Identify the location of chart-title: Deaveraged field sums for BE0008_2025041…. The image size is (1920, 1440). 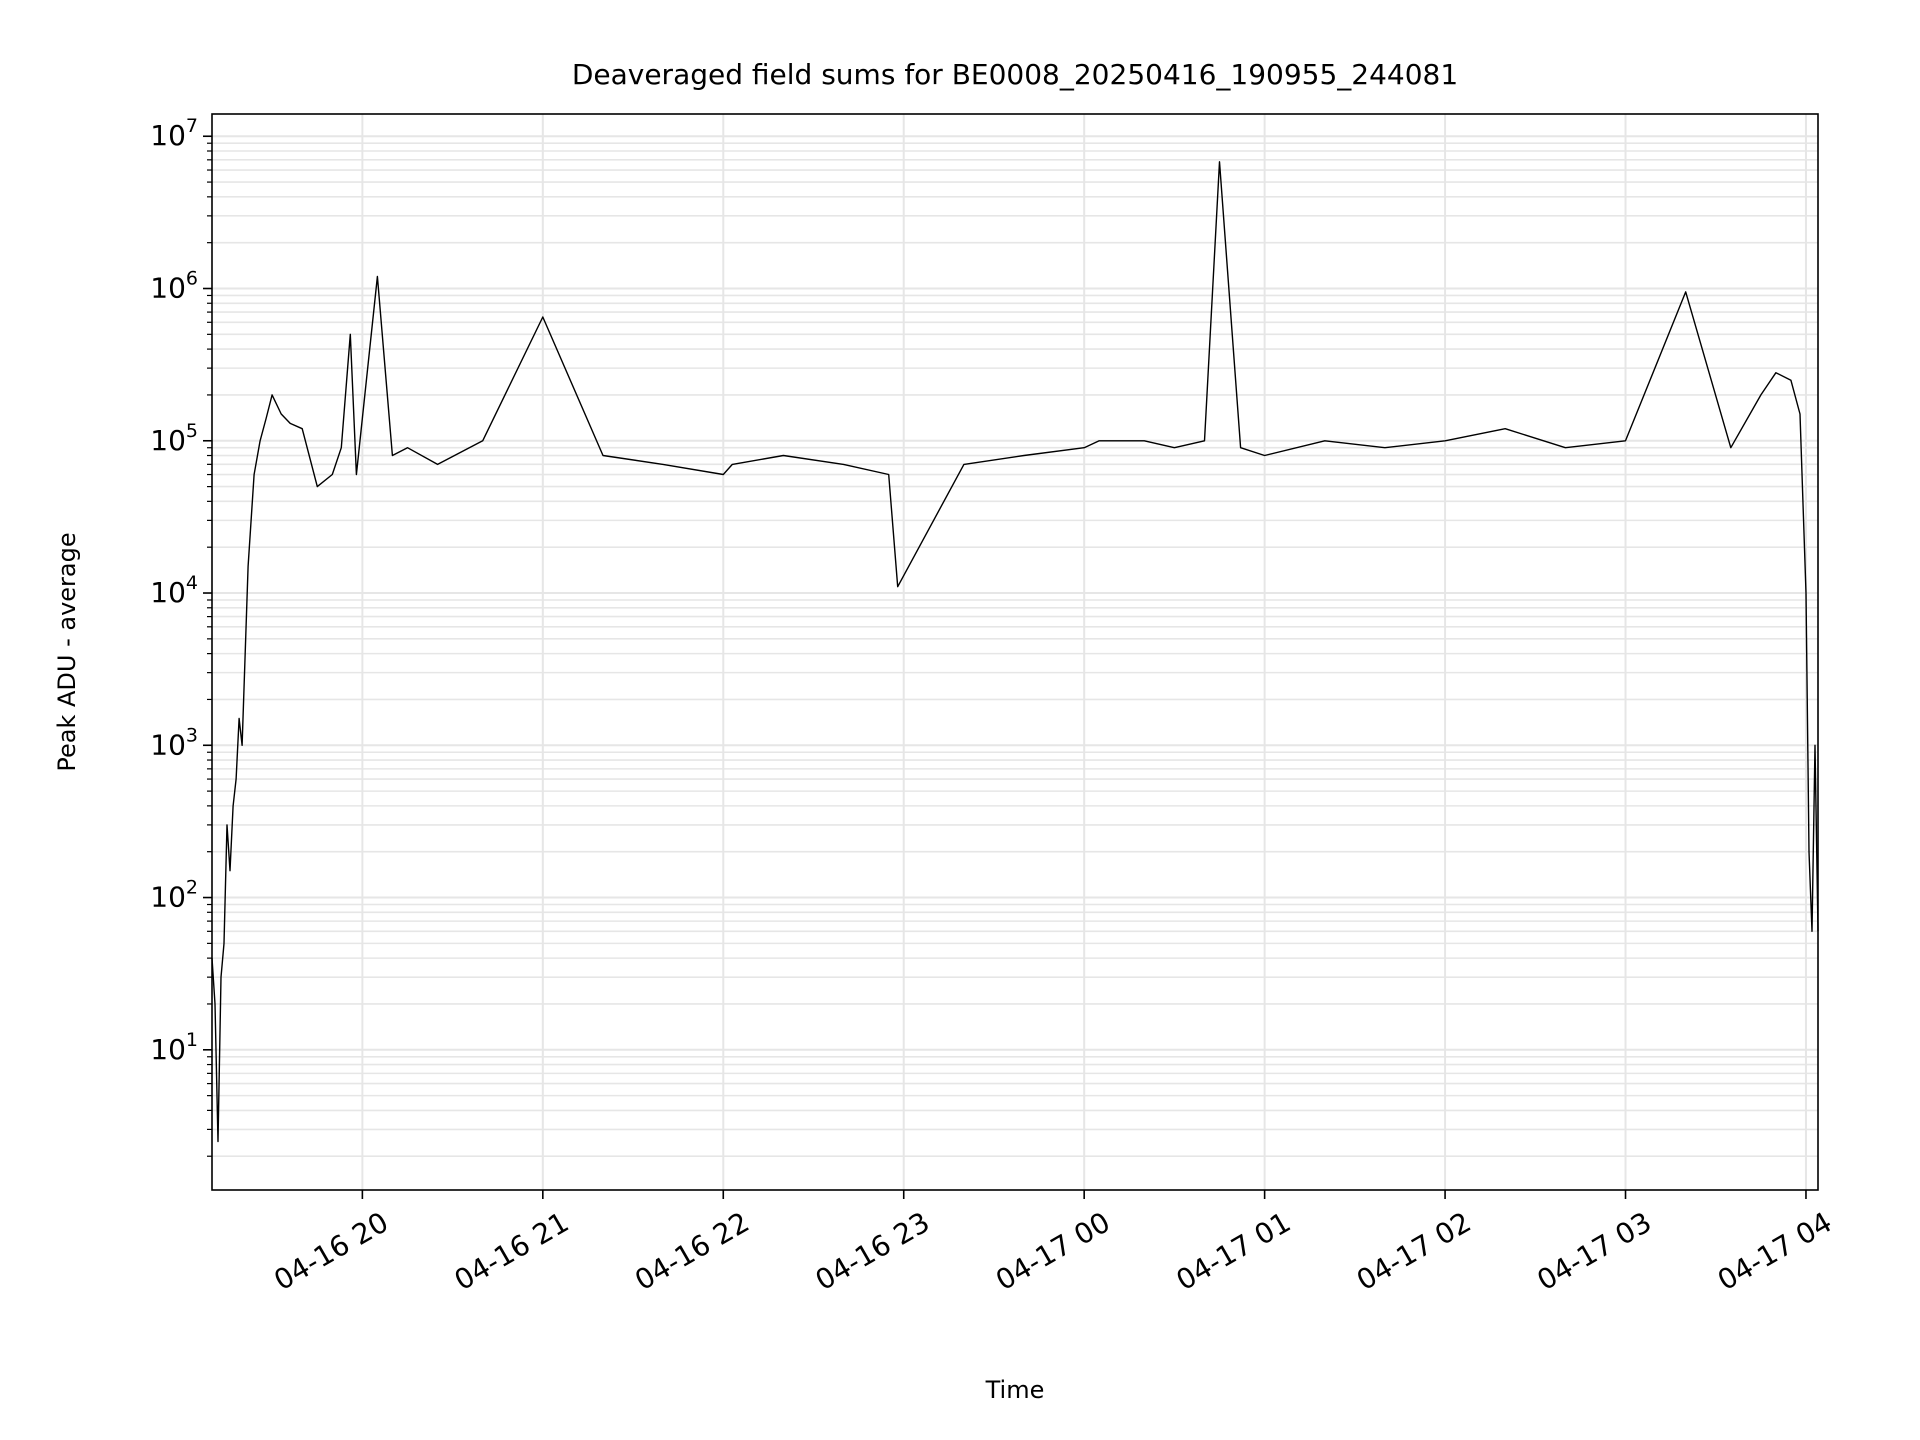
(1015, 74).